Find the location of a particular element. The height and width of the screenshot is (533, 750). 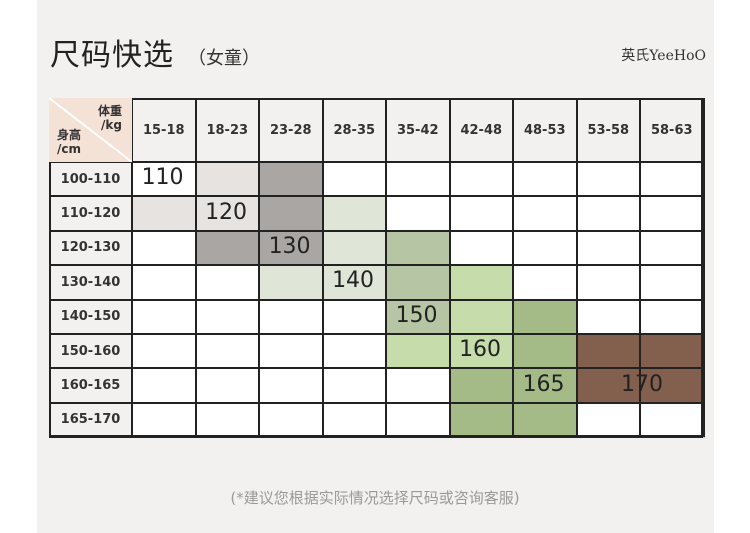

brand-logo: 英氏YeeHoO is located at coordinates (663, 56).